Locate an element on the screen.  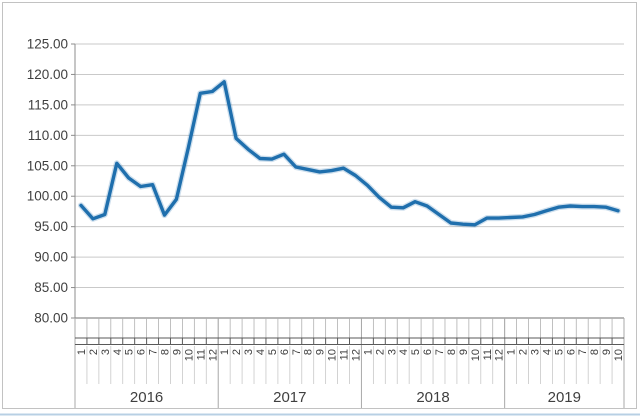
y-axis-tick-label: 100.00 is located at coordinates (47, 196).